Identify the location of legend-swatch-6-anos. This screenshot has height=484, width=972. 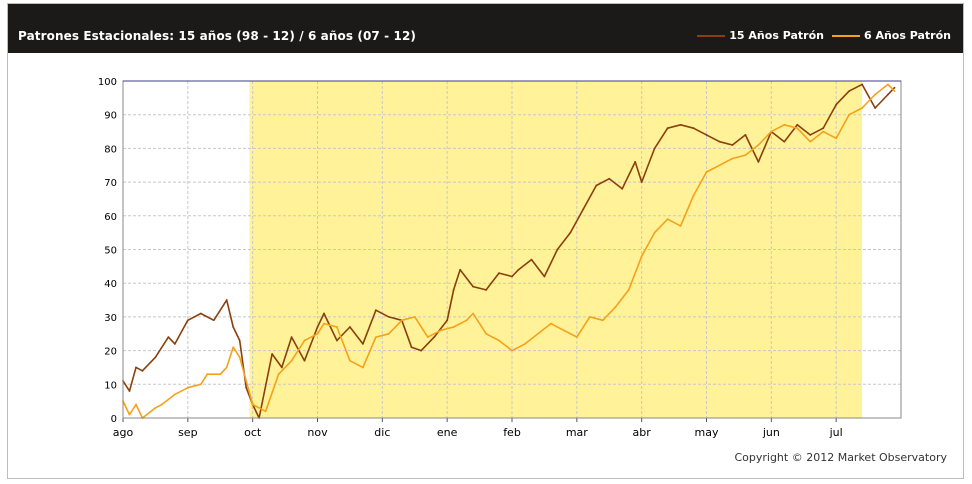
(845, 35).